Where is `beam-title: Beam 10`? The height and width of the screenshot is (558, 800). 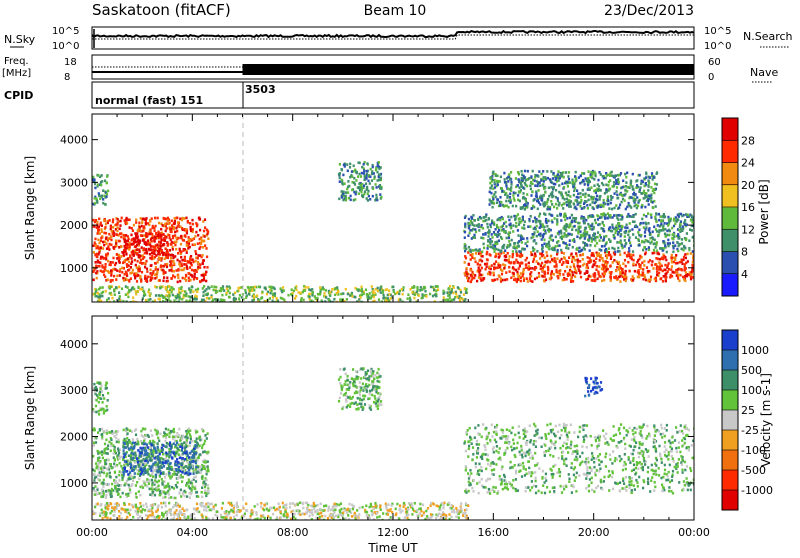
beam-title: Beam 10 is located at coordinates (395, 11).